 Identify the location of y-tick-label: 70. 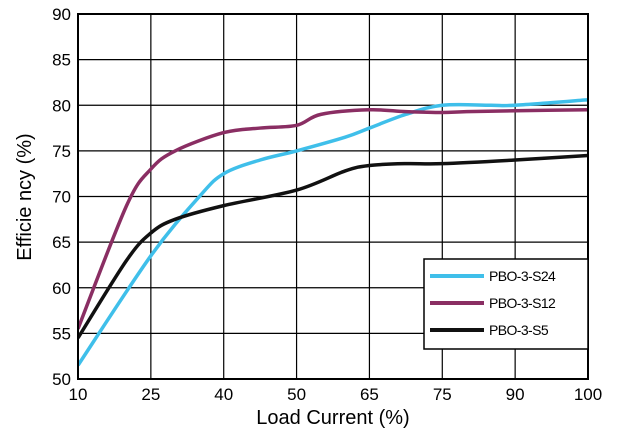
(61, 197).